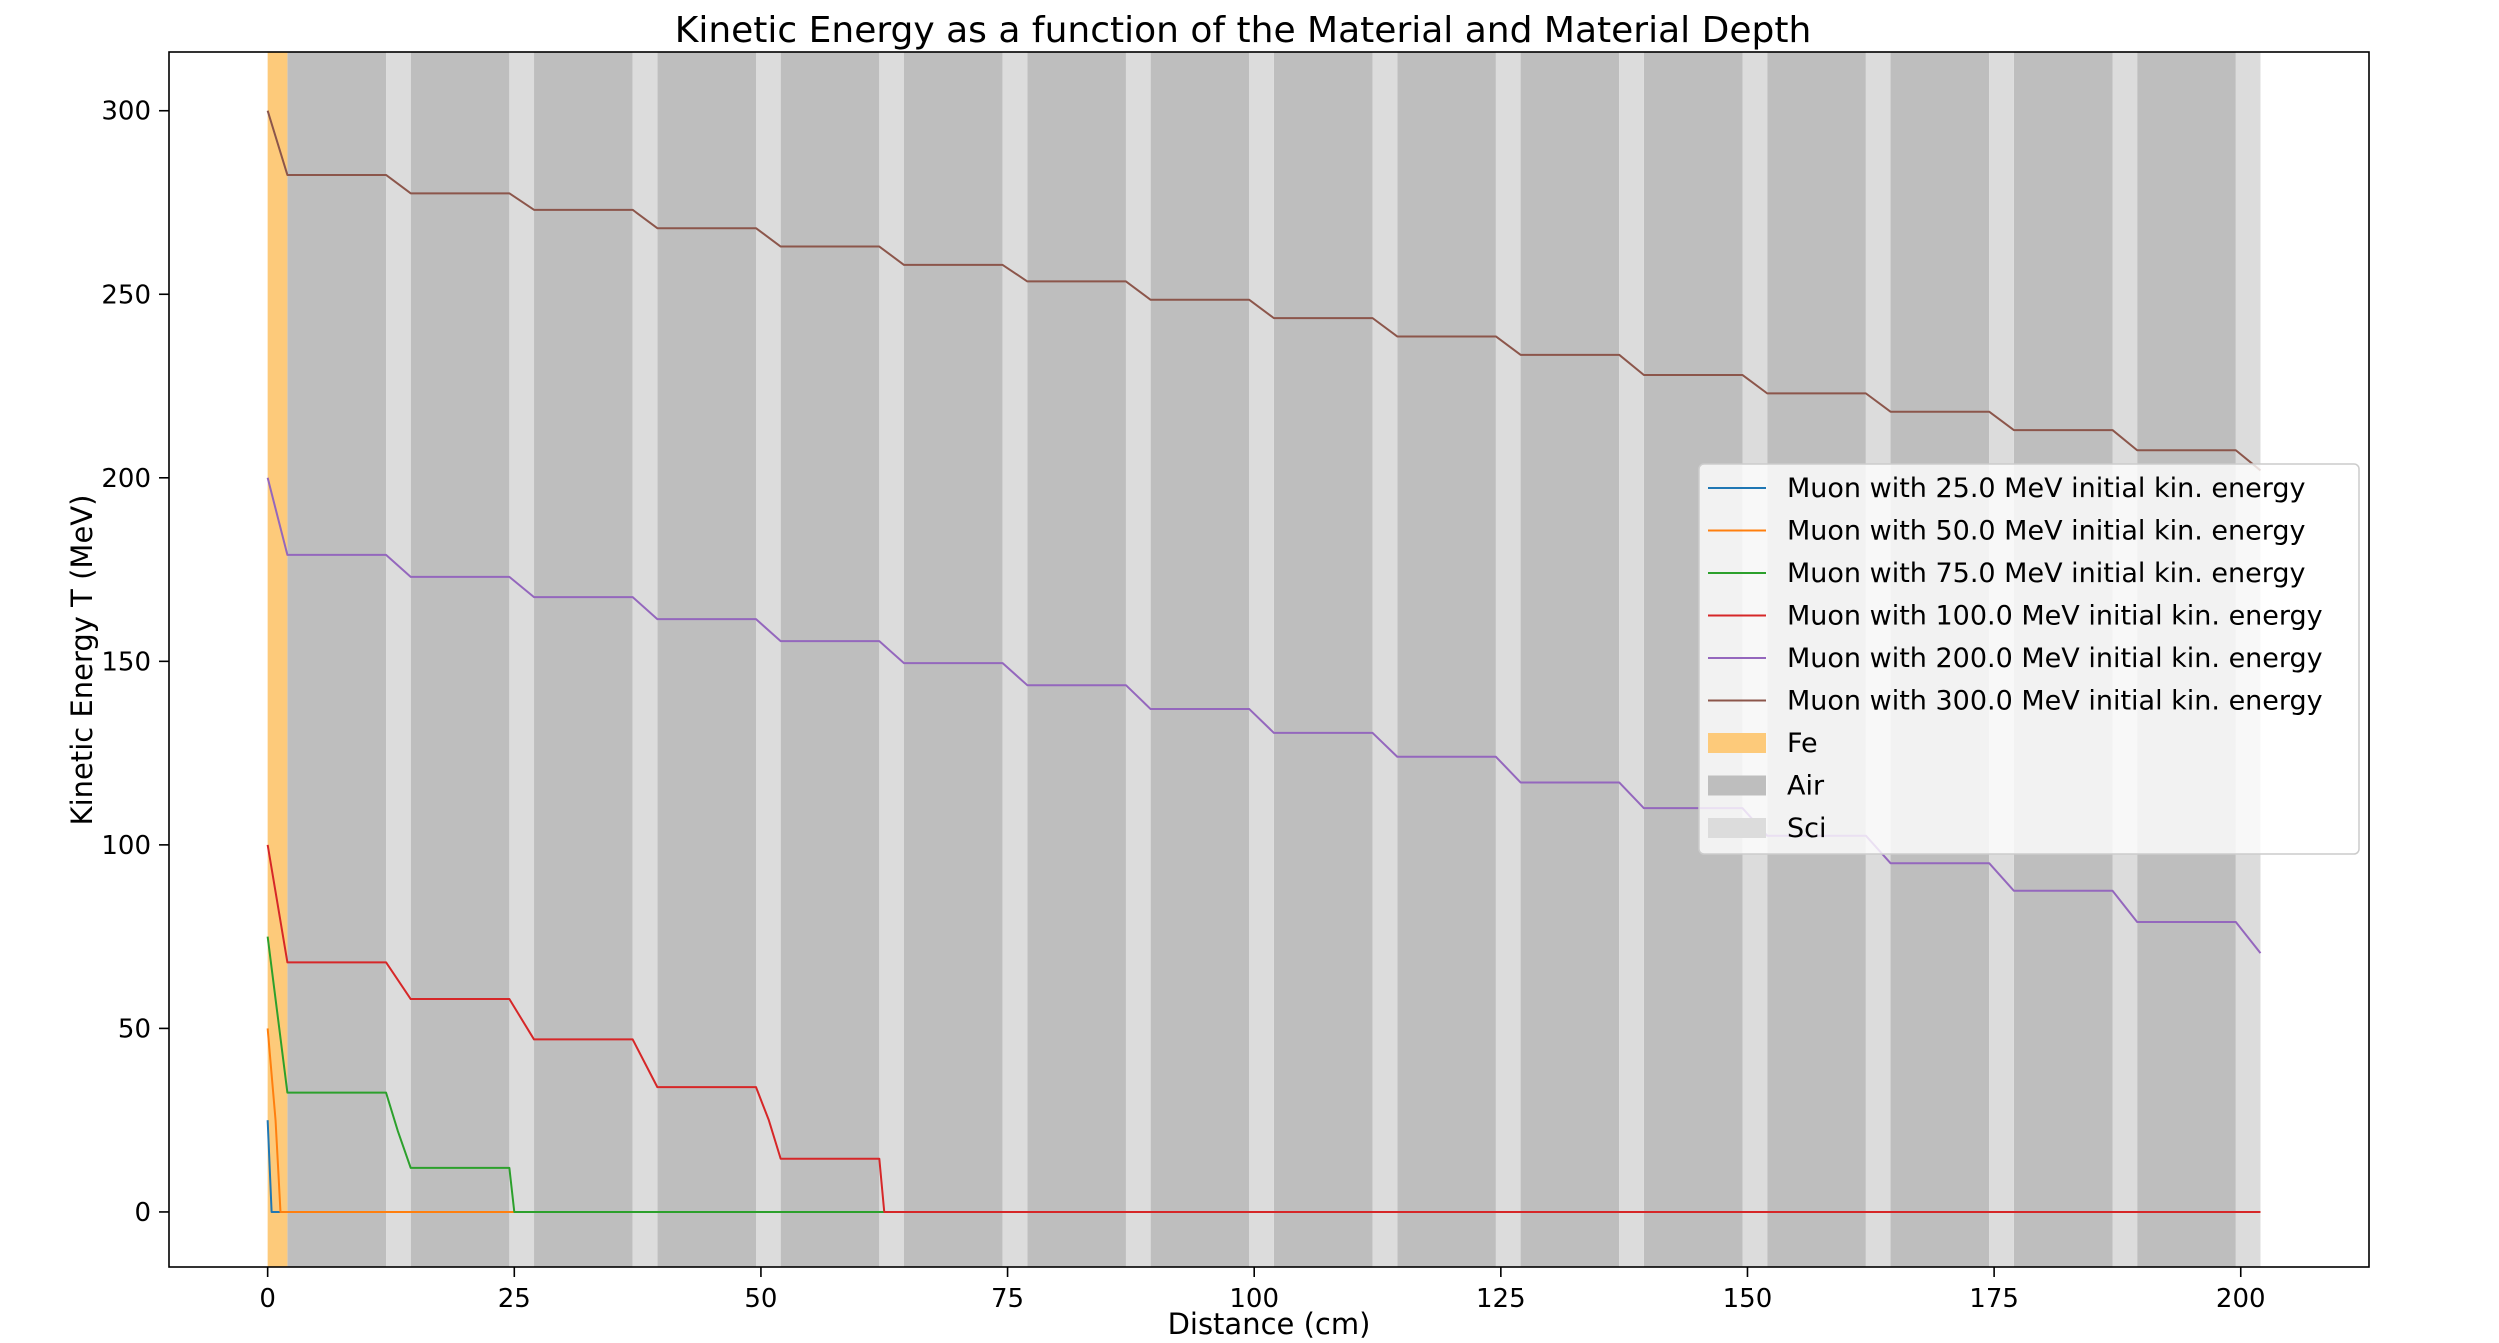 This screenshot has width=2499, height=1343. I want to click on legend-box, so click(2029, 659).